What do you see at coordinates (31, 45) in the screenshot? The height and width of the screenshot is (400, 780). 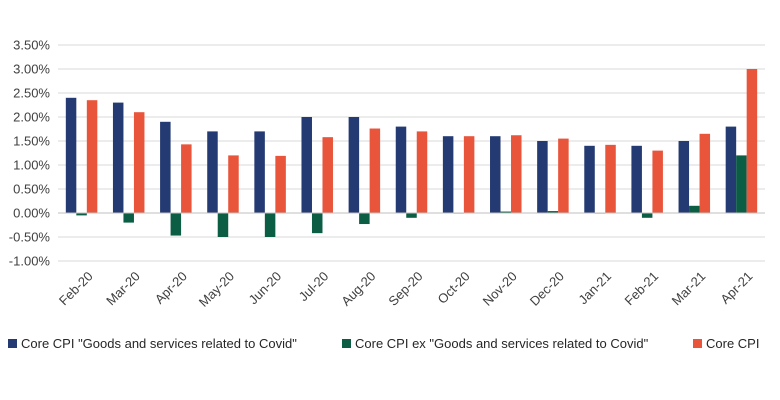 I see `y-tick-label: 3.50%` at bounding box center [31, 45].